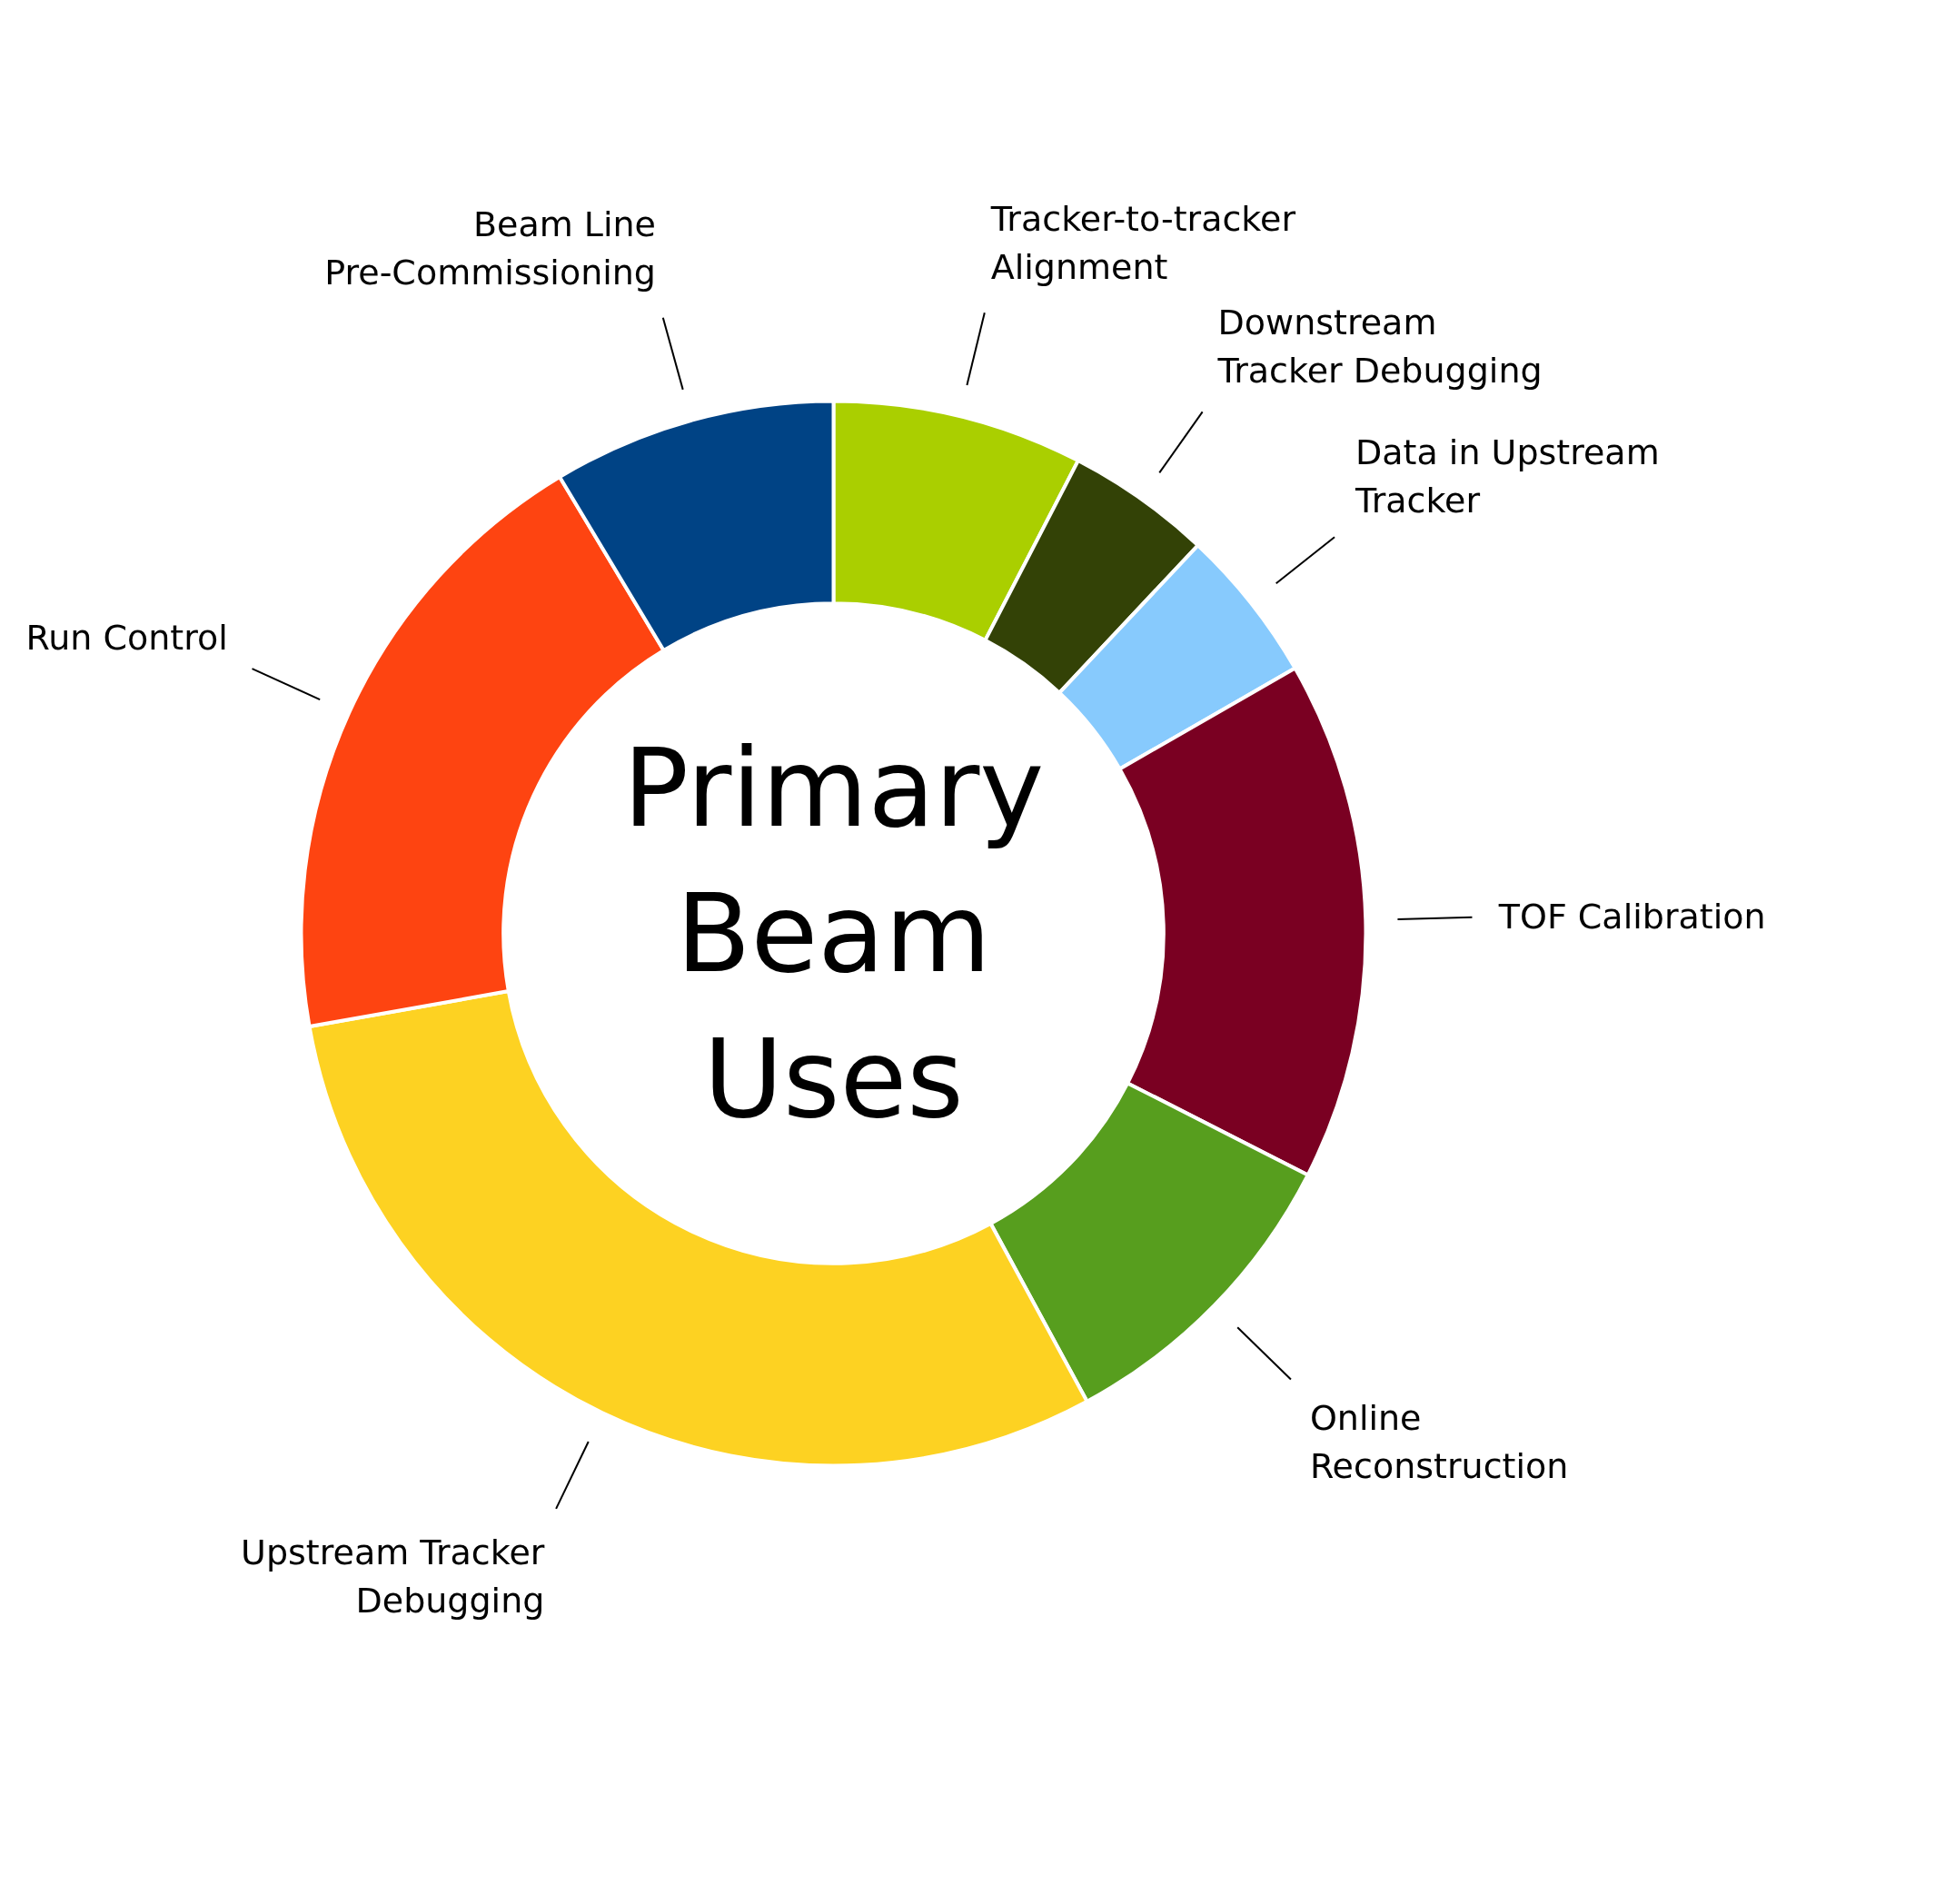  Describe the element at coordinates (1631, 917) in the screenshot. I see `slice-label: TOF Calibration` at that location.